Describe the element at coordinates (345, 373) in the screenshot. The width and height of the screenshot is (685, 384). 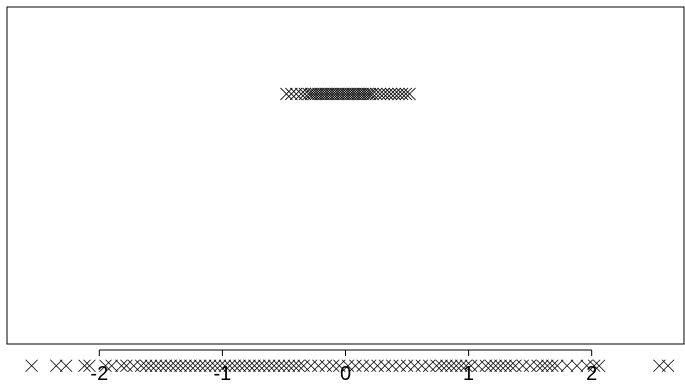
I see `x-tick-label: 0` at that location.